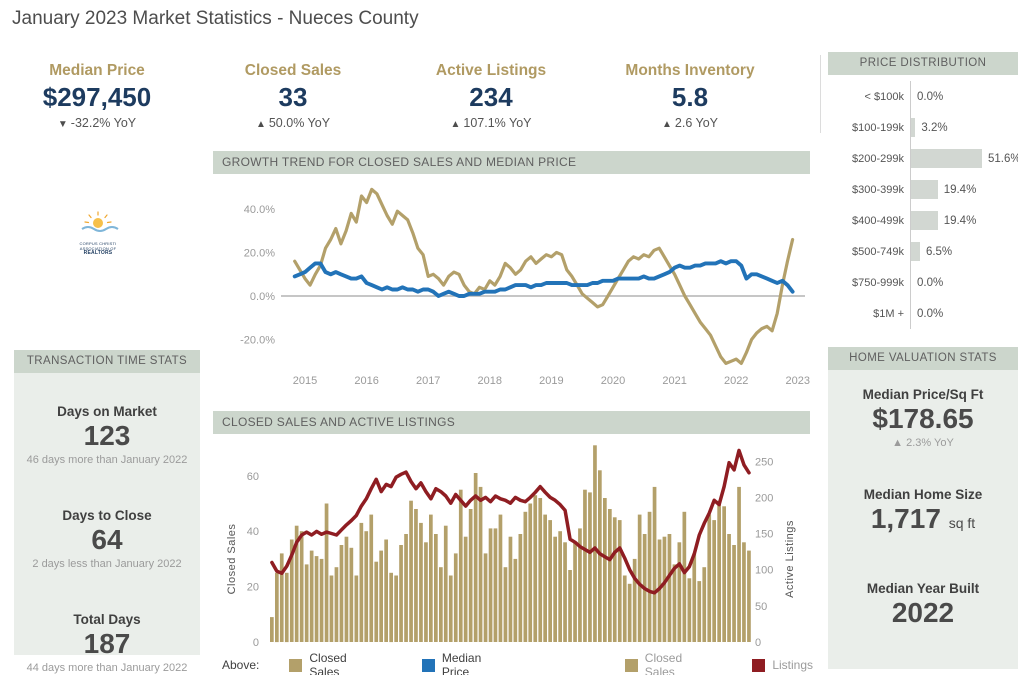  I want to click on svg-text: 2015, so click(305, 381).